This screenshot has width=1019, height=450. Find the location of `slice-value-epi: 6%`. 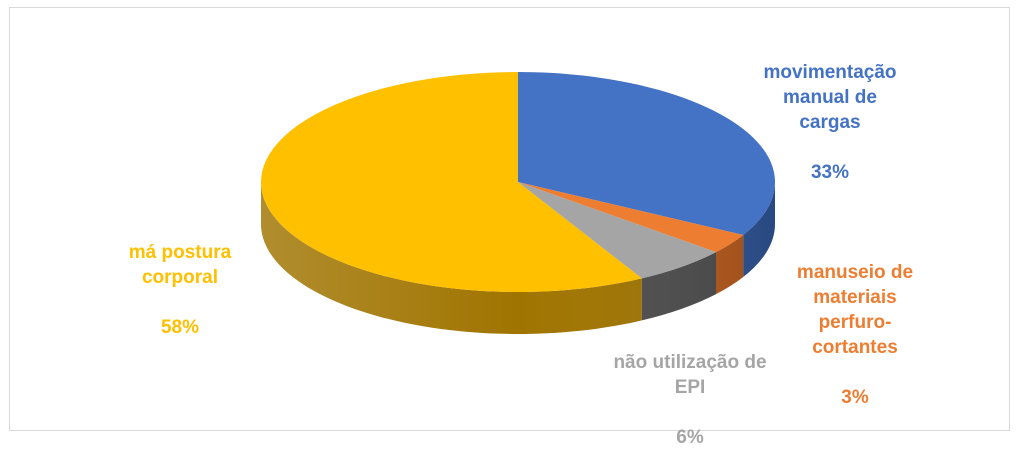

slice-value-epi: 6% is located at coordinates (690, 437).